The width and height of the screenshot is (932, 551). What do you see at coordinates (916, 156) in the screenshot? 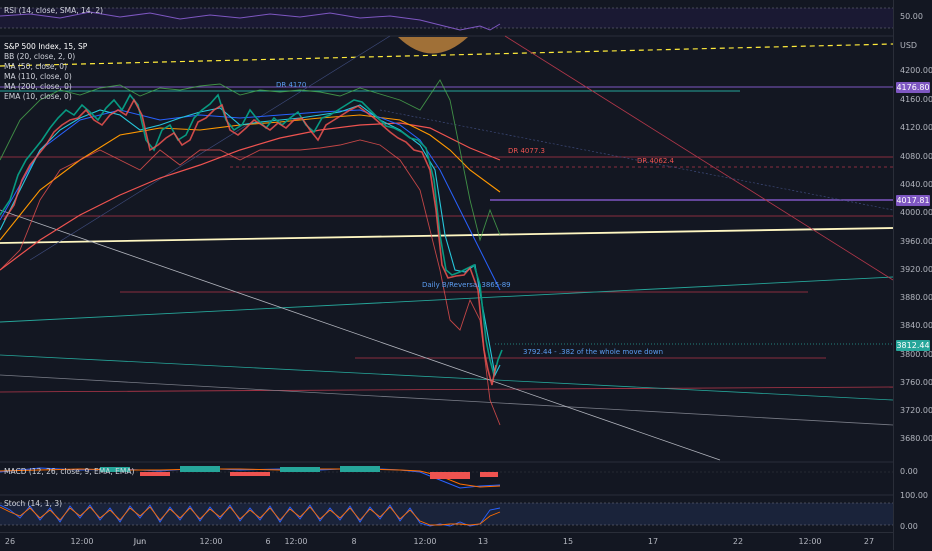
I see `price-label: 4080.00` at bounding box center [916, 156].